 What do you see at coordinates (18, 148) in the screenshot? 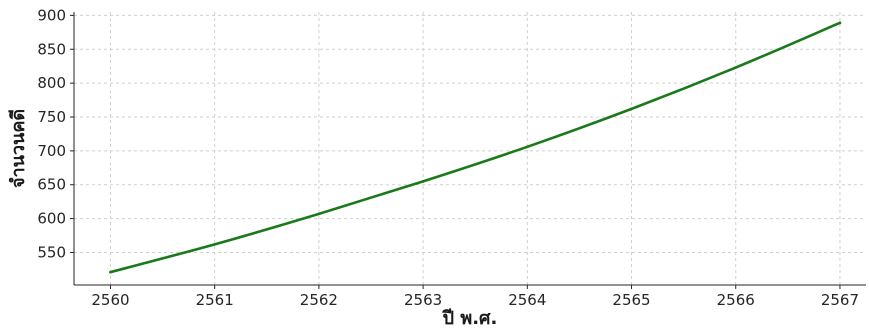
I see `y-axis-title: จำนวนคดี` at bounding box center [18, 148].